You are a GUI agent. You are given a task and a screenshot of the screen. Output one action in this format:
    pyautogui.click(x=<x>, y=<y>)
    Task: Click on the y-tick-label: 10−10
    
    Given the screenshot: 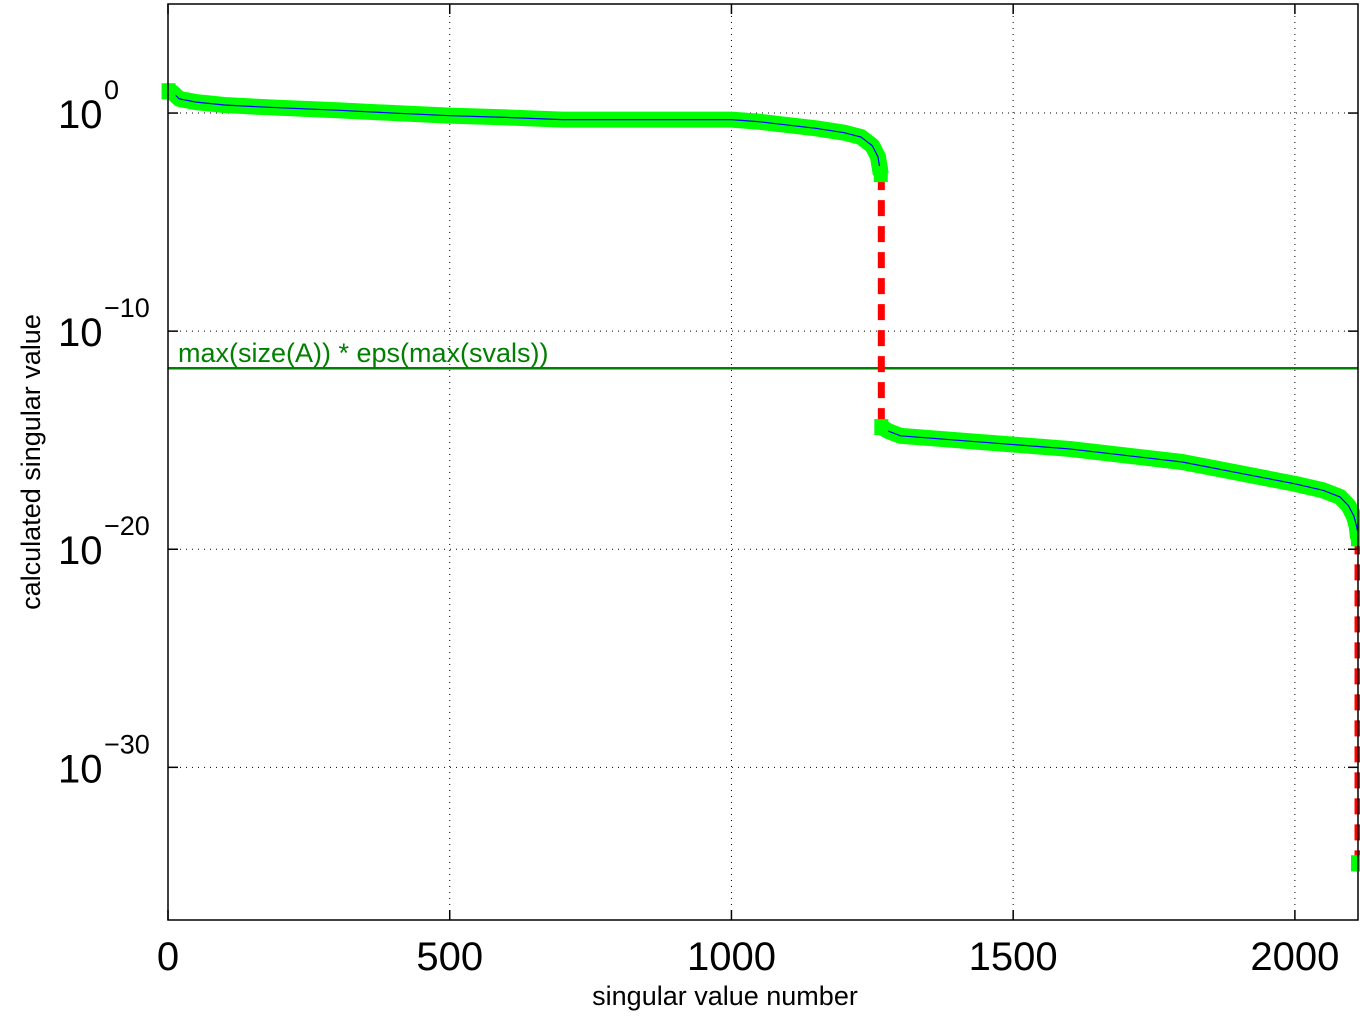 What is the action you would take?
    pyautogui.click(x=104, y=324)
    